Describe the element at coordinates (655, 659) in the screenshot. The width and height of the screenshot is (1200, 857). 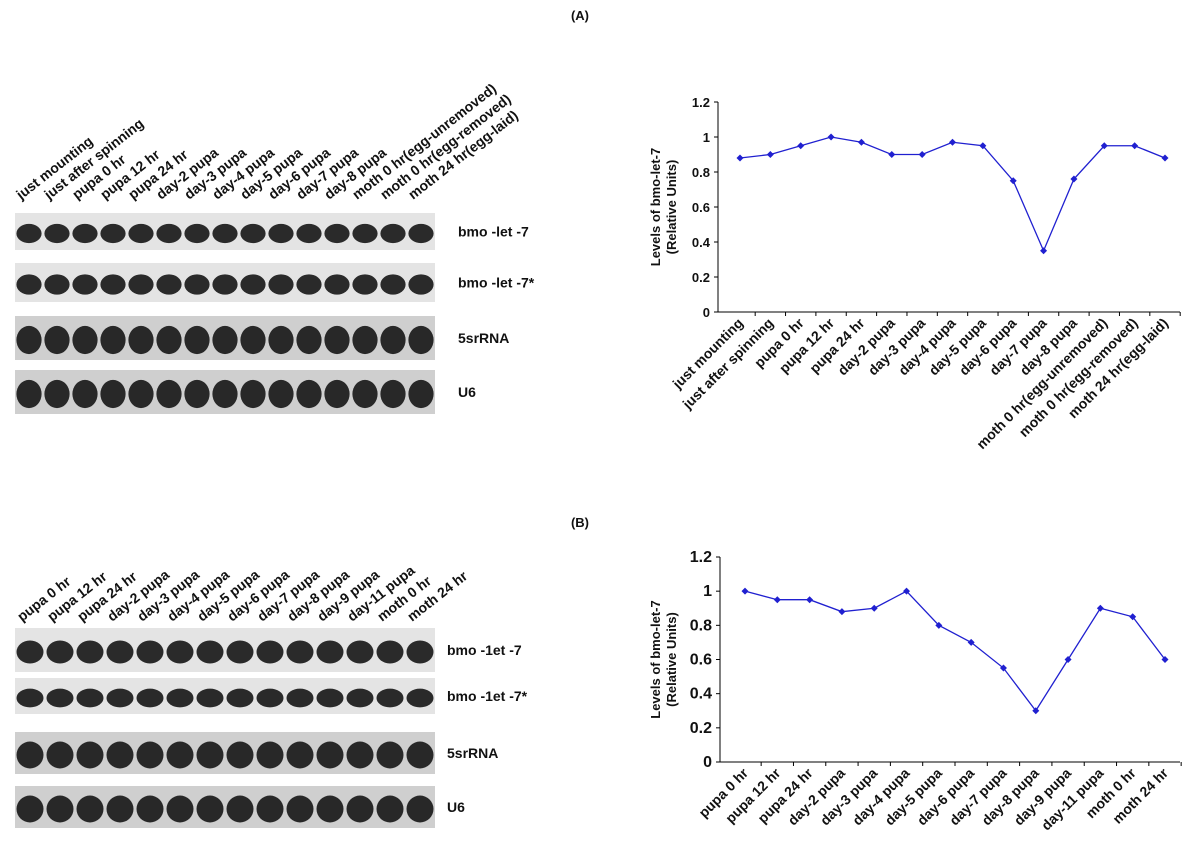
I see `y-axis-label: Levels of bmo-let-7` at that location.